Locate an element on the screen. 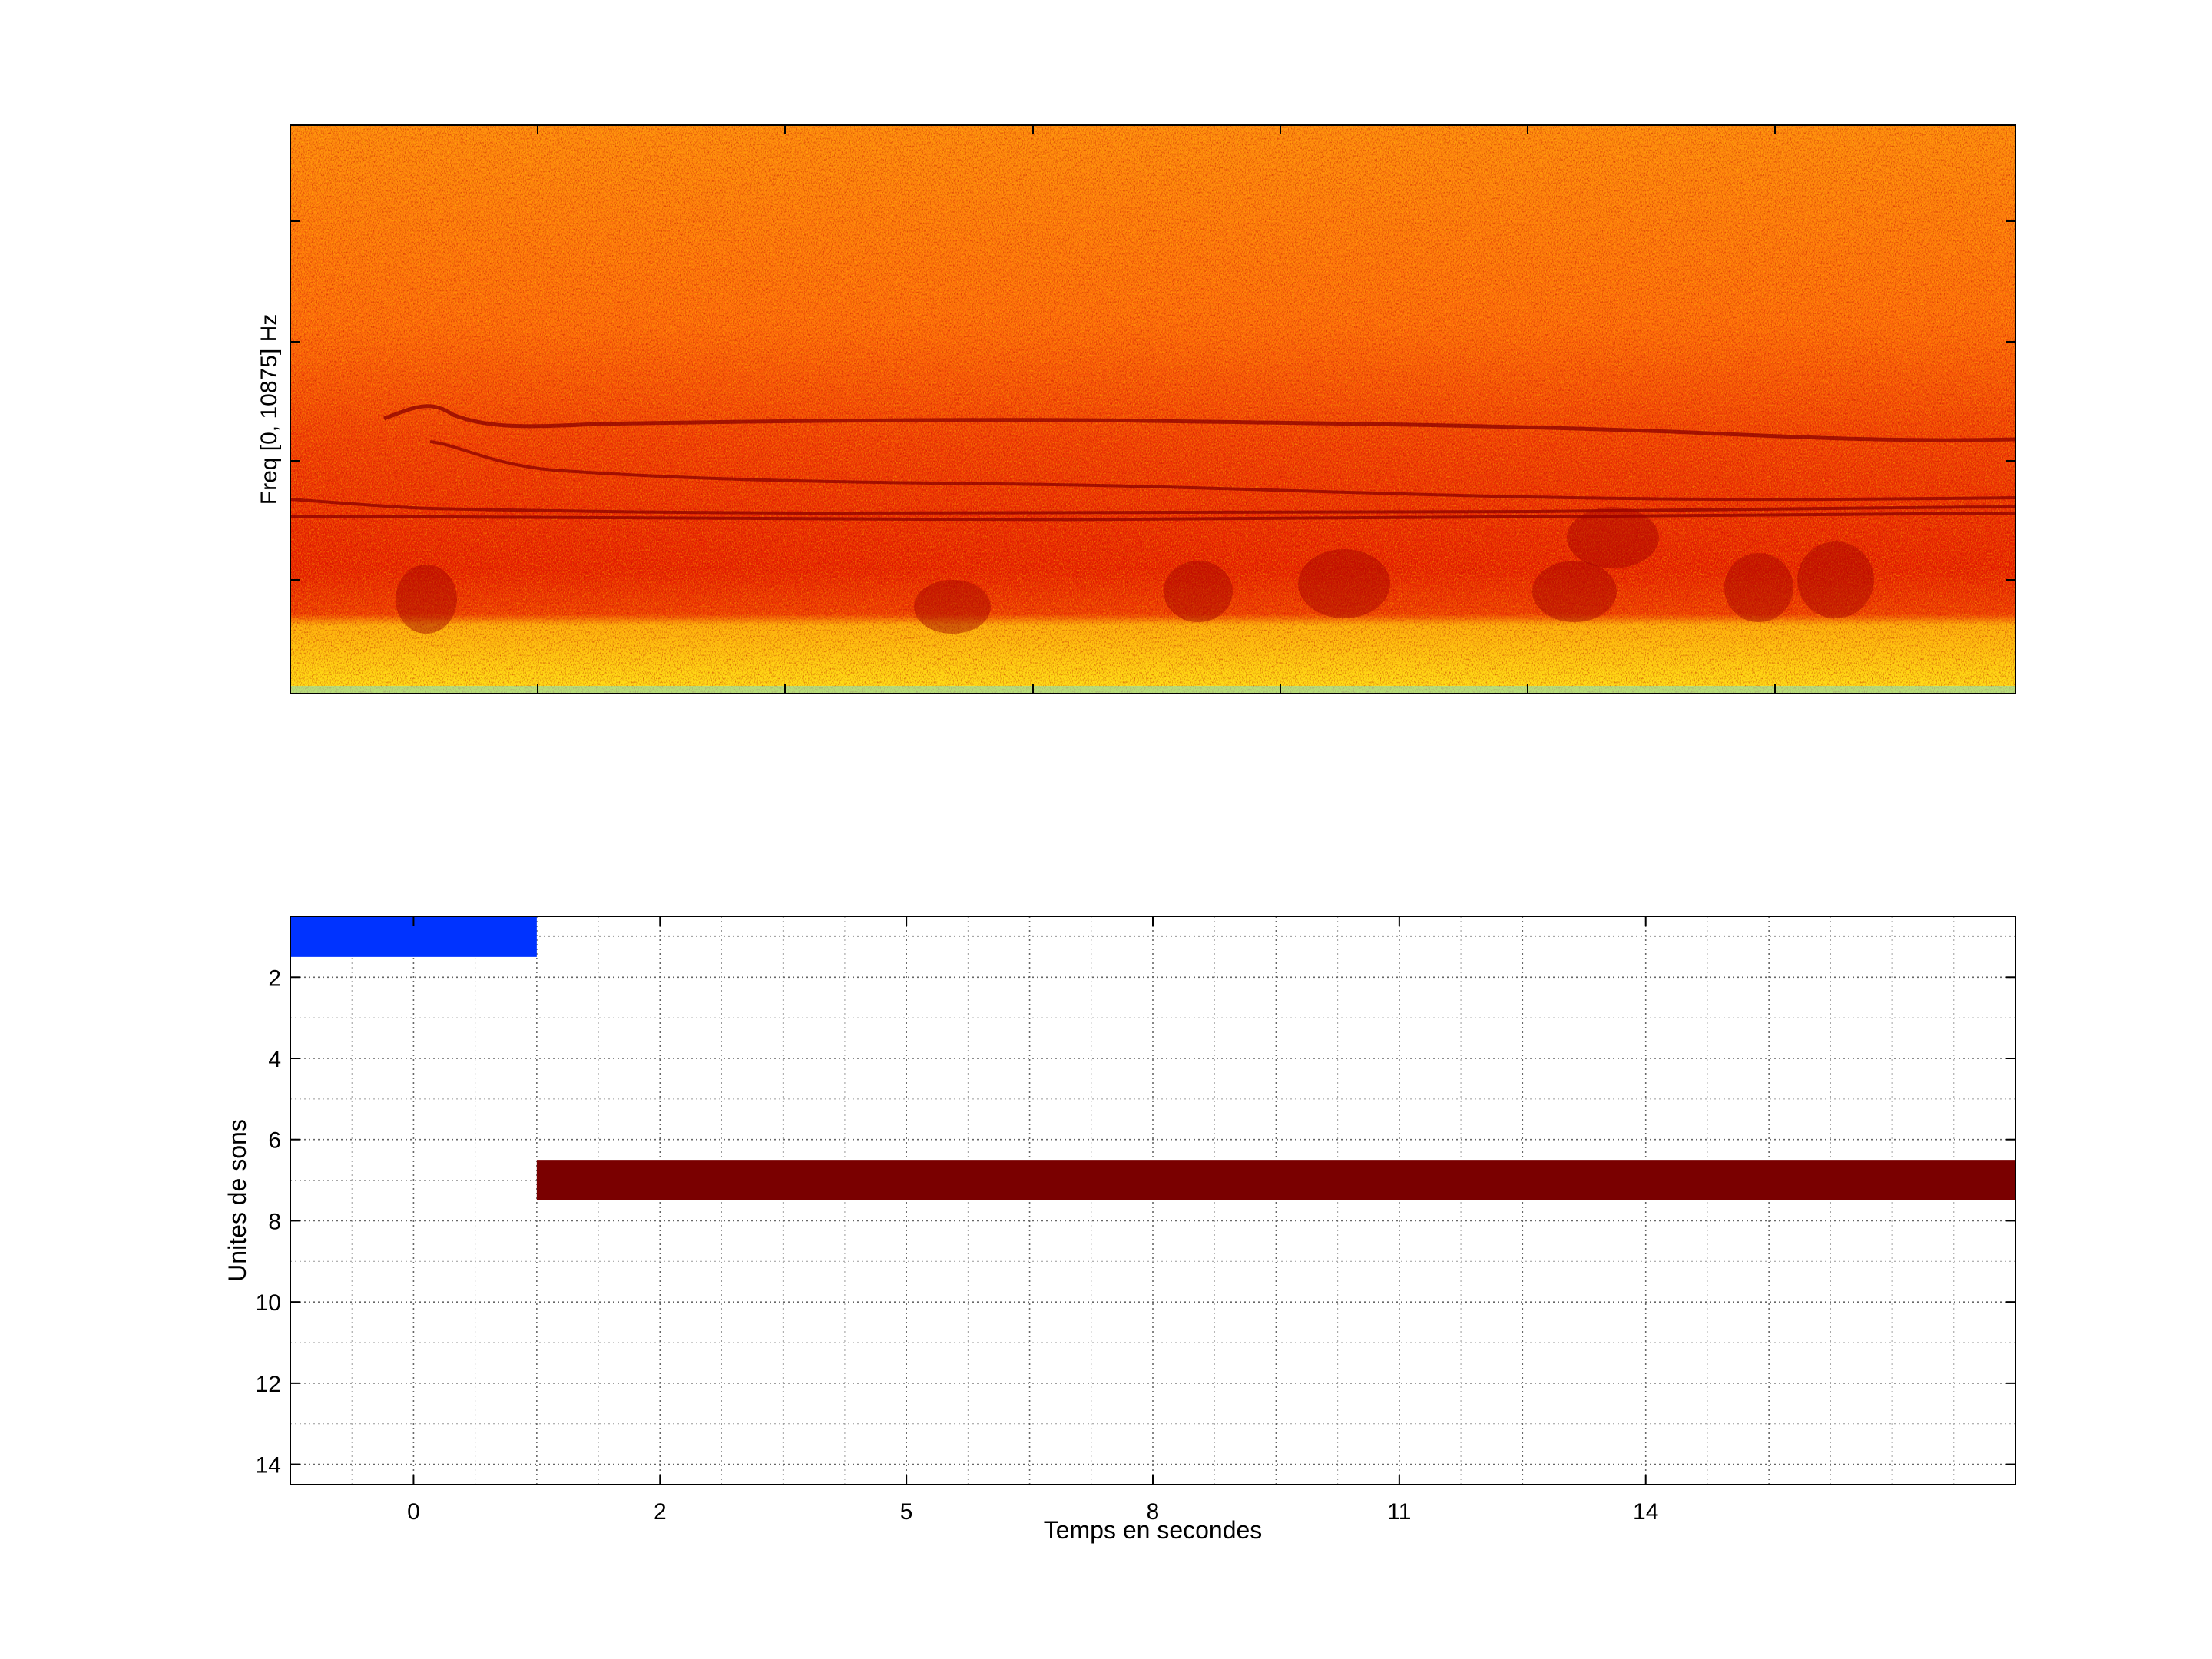  units-segments is located at coordinates (1152, 1058).